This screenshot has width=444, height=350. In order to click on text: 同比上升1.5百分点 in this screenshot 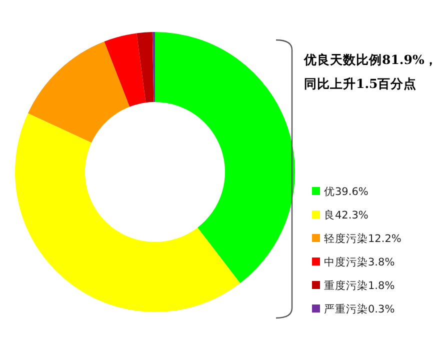, I will do `click(360, 83)`.